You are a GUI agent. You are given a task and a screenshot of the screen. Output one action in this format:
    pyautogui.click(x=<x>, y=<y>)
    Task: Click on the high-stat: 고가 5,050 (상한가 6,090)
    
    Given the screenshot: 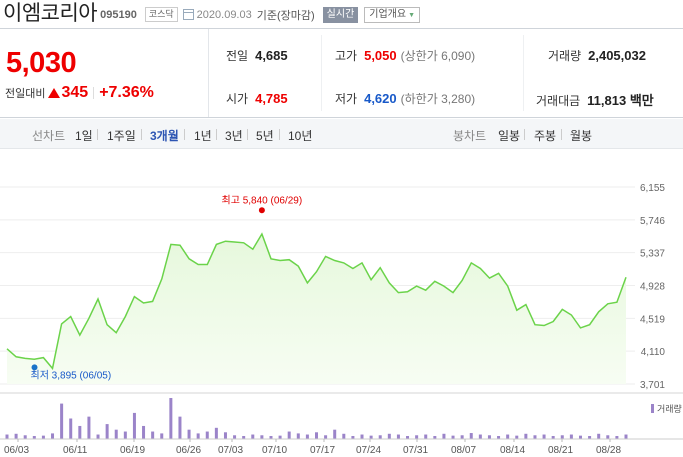 What is the action you would take?
    pyautogui.click(x=405, y=55)
    